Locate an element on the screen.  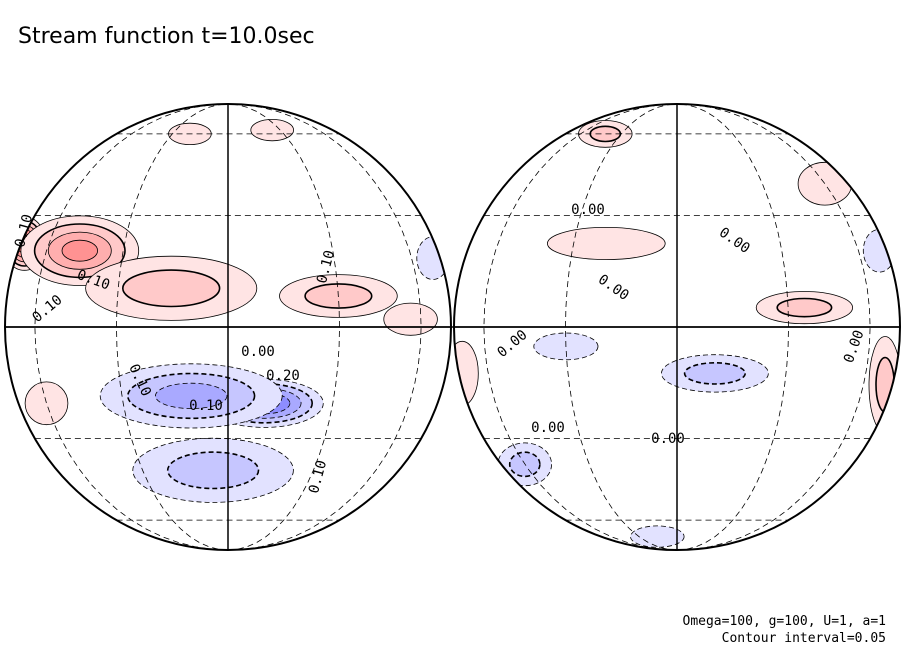
contour-label: 0.20 is located at coordinates (283, 376).